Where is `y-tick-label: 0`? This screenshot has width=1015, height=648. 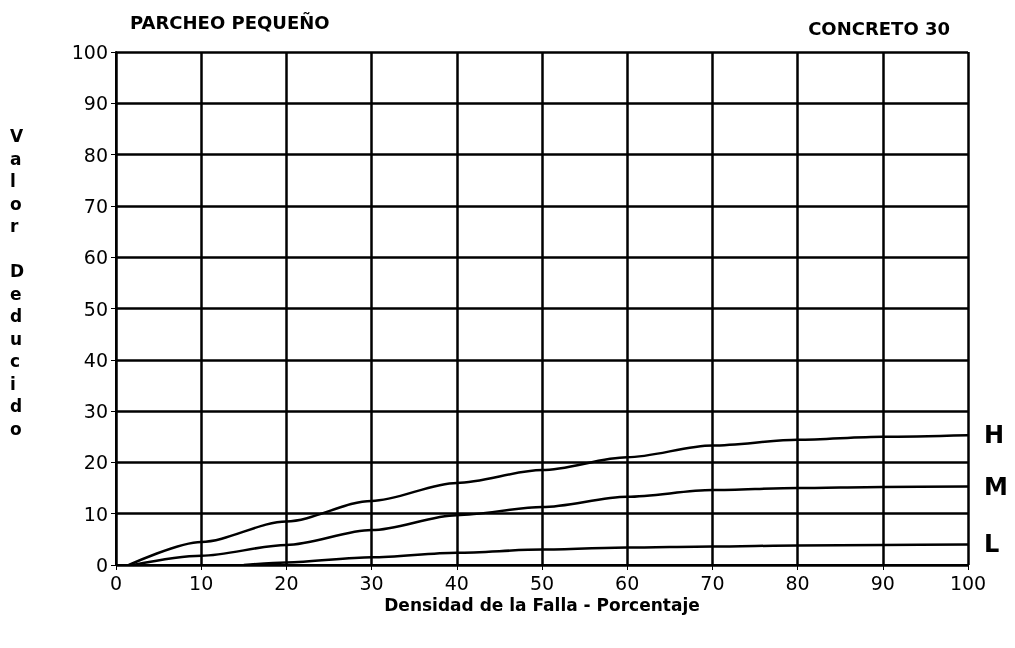 y-tick-label: 0 is located at coordinates (101, 565).